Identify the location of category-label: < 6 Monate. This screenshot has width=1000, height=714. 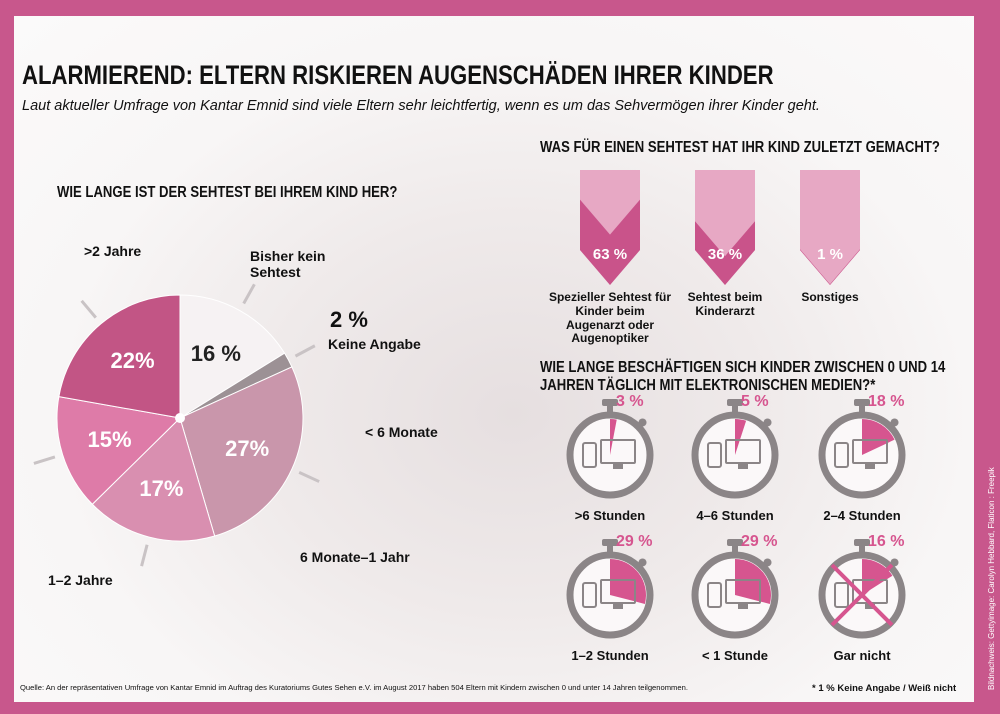
(401, 432).